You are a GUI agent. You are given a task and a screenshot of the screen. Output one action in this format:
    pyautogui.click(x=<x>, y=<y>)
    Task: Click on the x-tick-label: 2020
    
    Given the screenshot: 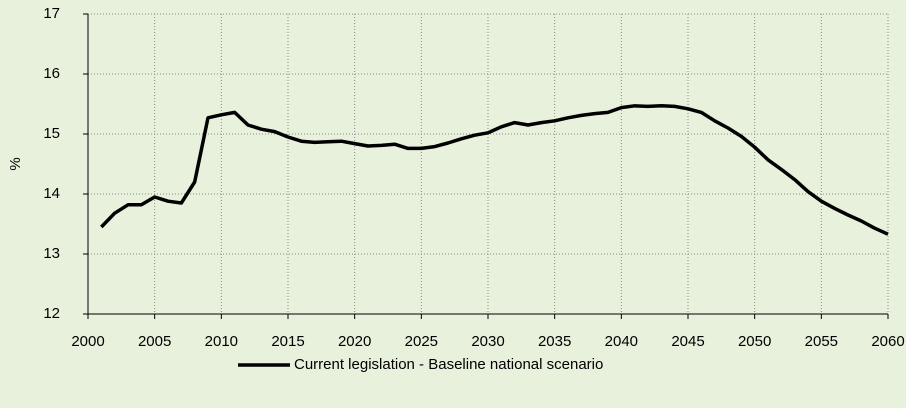 What is the action you would take?
    pyautogui.click(x=354, y=341)
    